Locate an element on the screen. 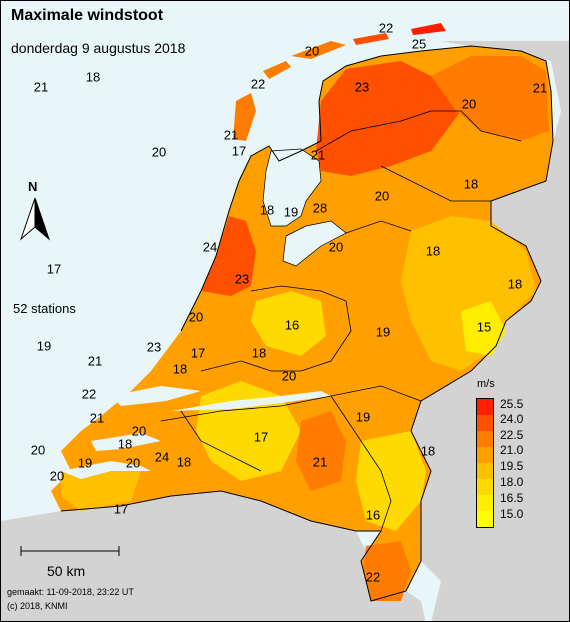 The height and width of the screenshot is (622, 570). zone-east-yellow is located at coordinates (468, 293).